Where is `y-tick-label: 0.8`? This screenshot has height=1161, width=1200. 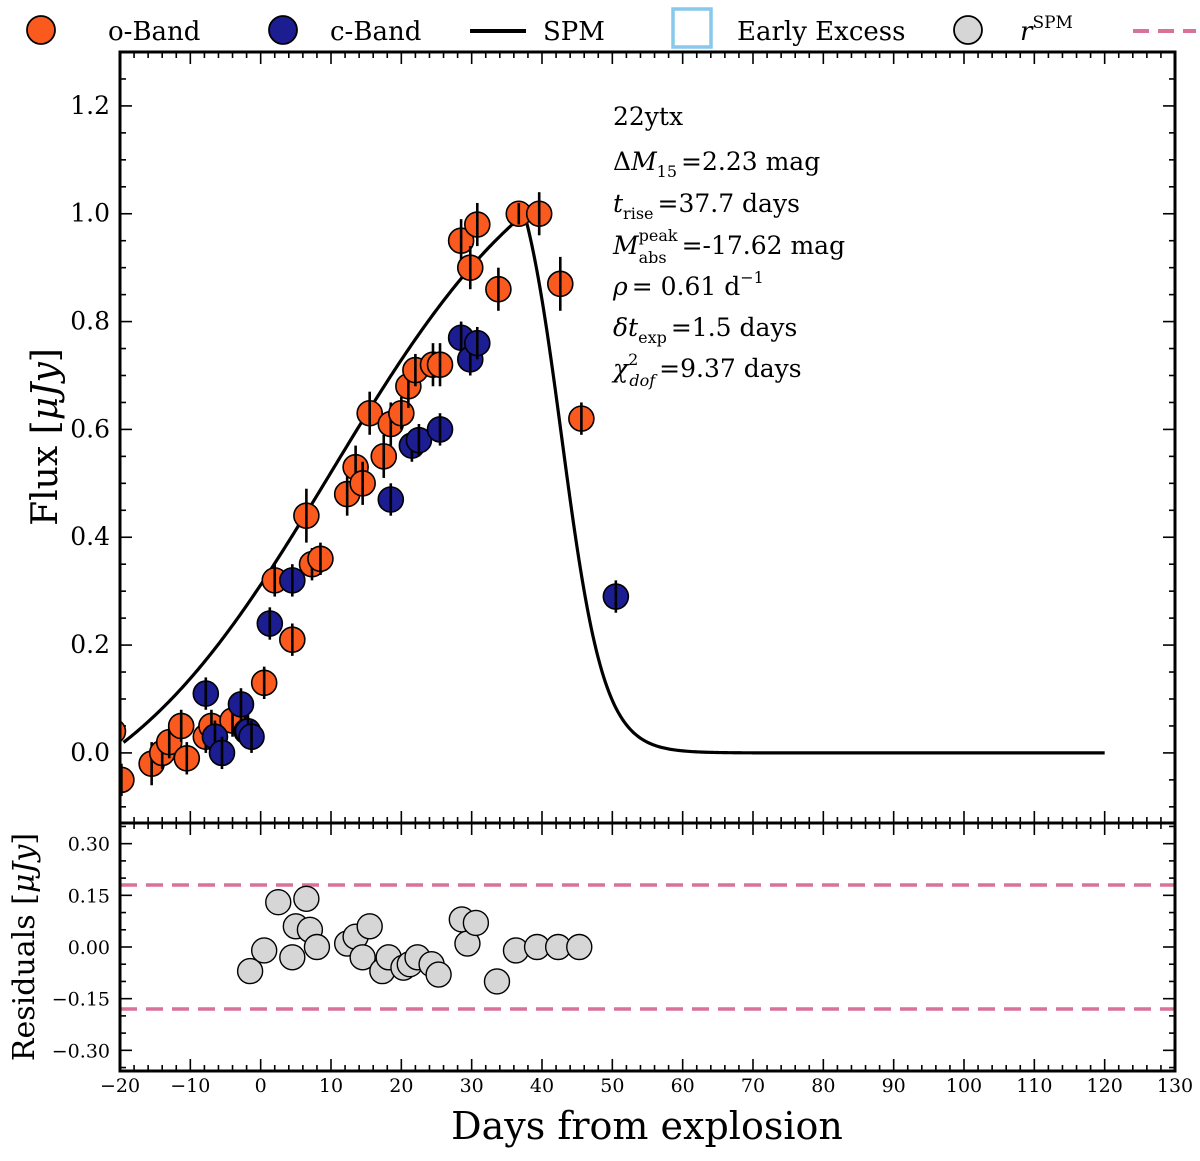 y-tick-label: 0.8 is located at coordinates (90, 321).